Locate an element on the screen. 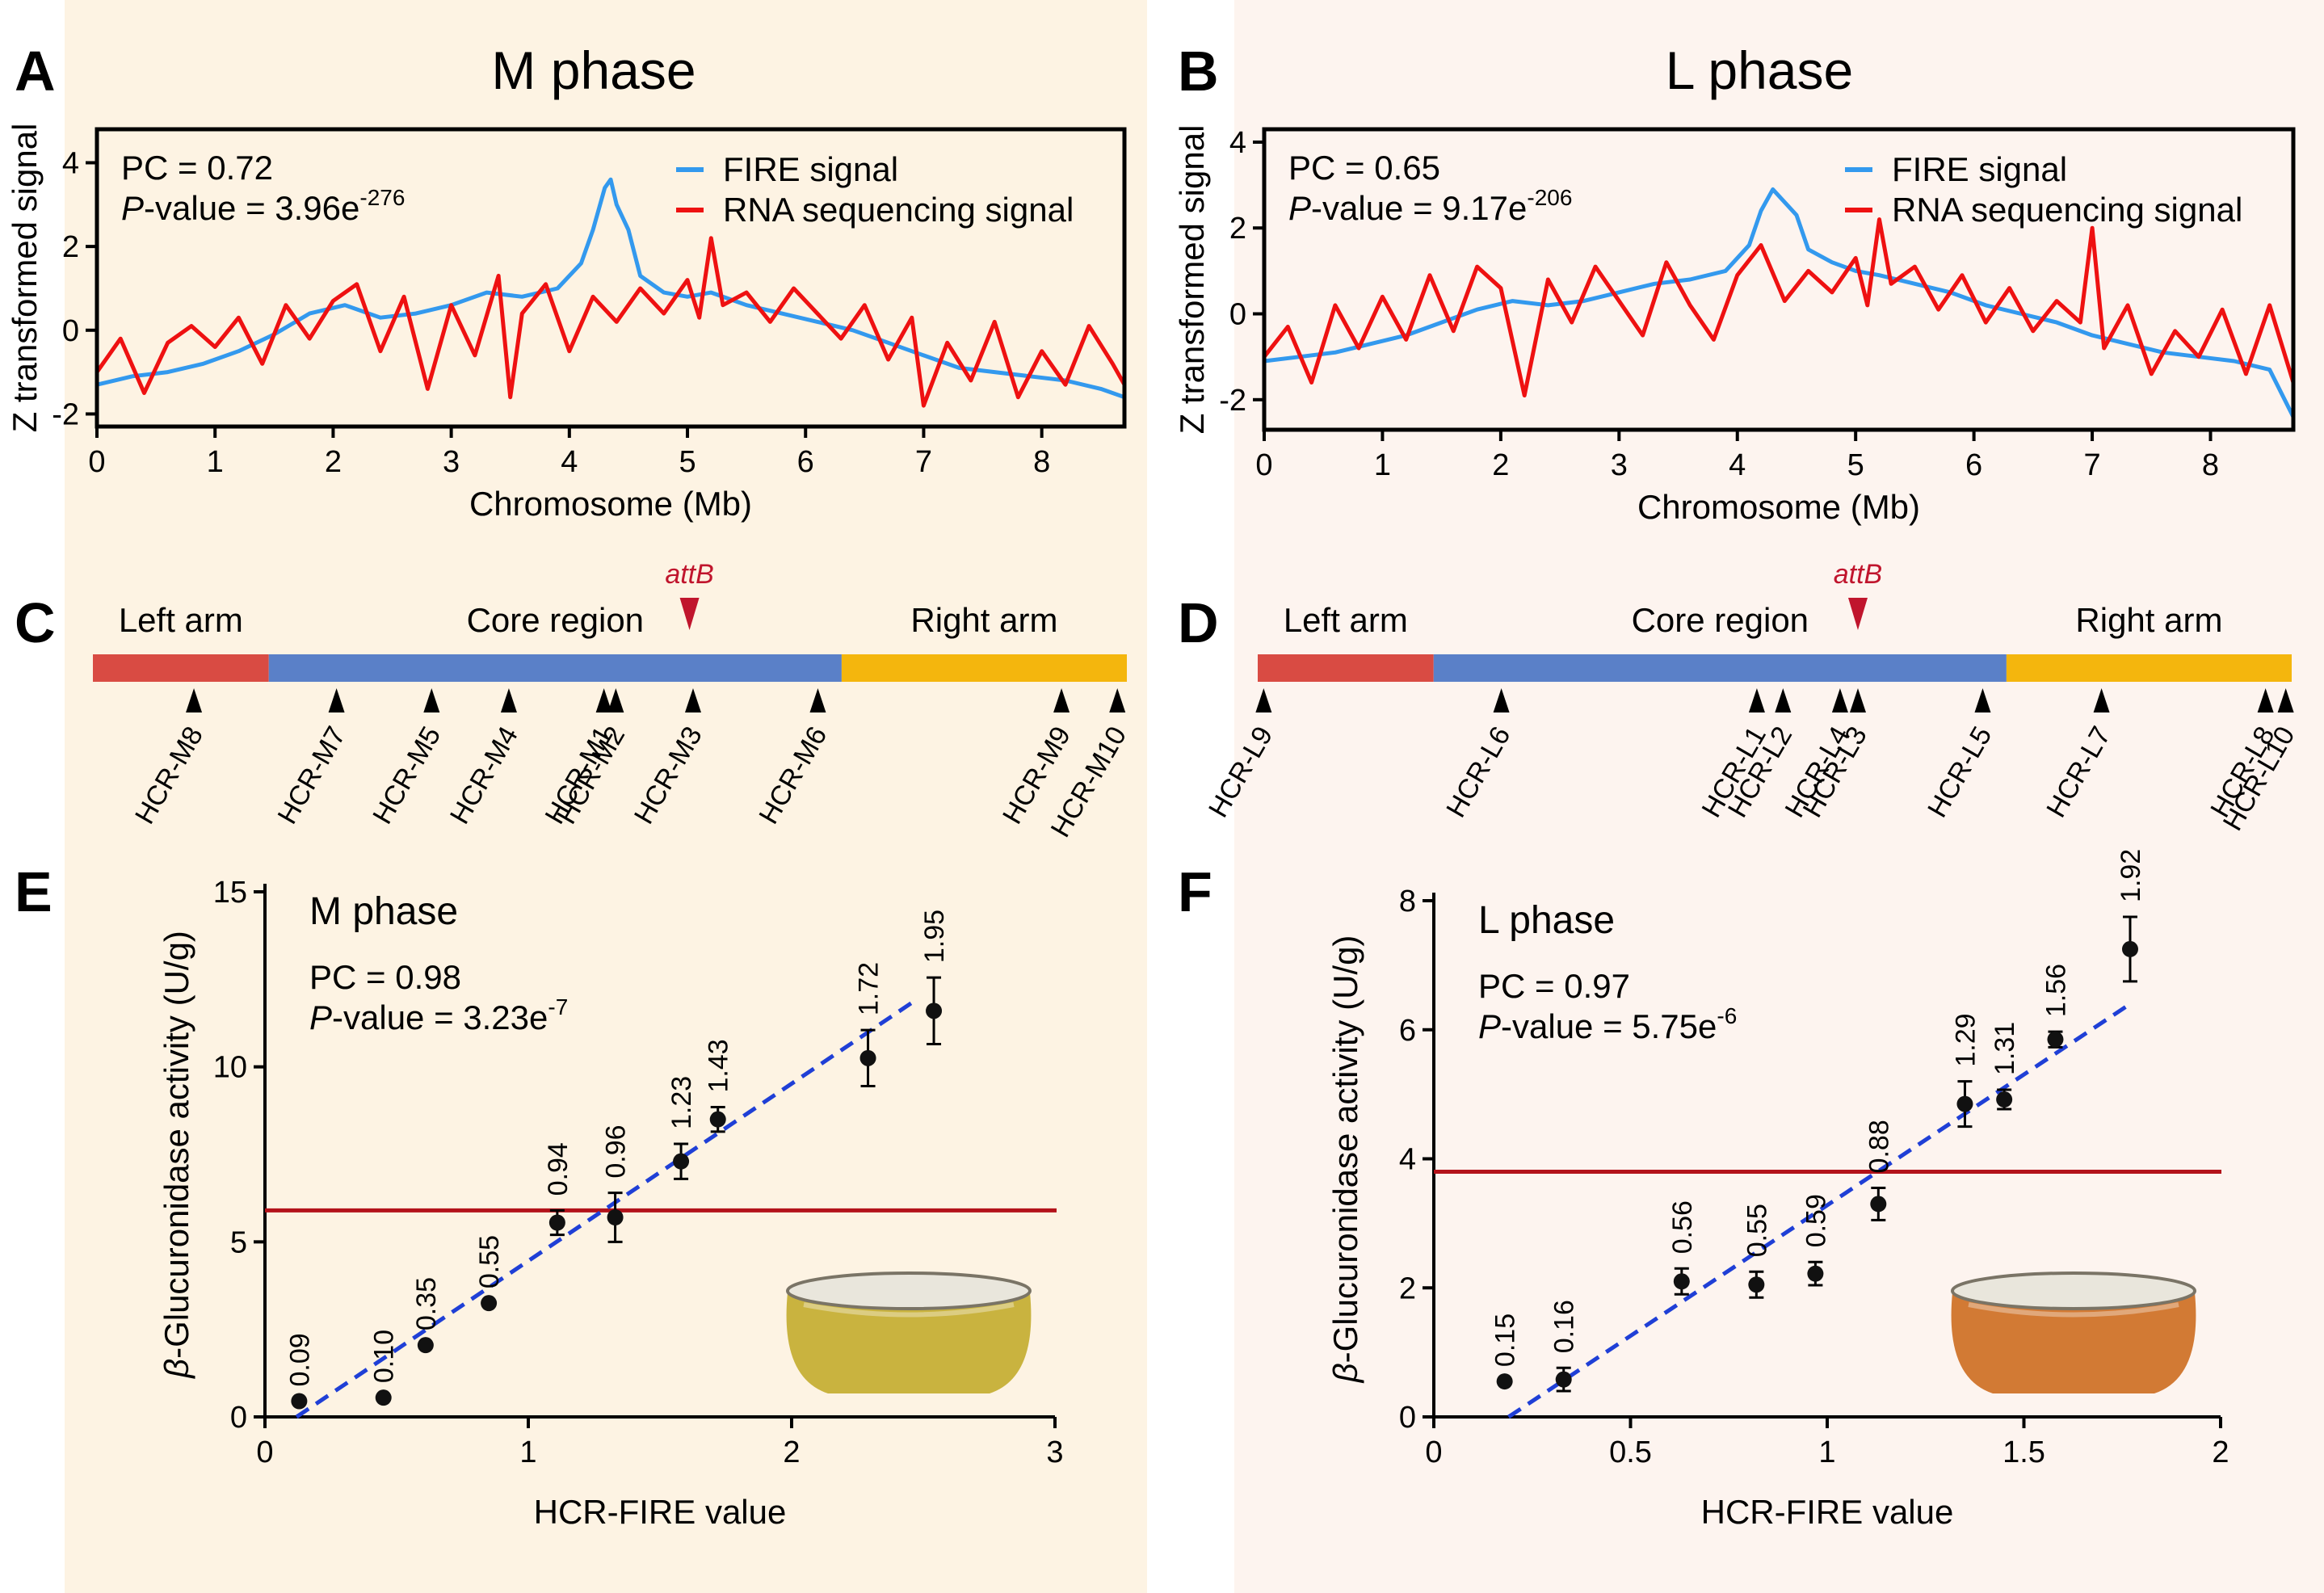 The height and width of the screenshot is (1593, 2324). p-value-text: -value = 5.75e is located at coordinates (1609, 1026).